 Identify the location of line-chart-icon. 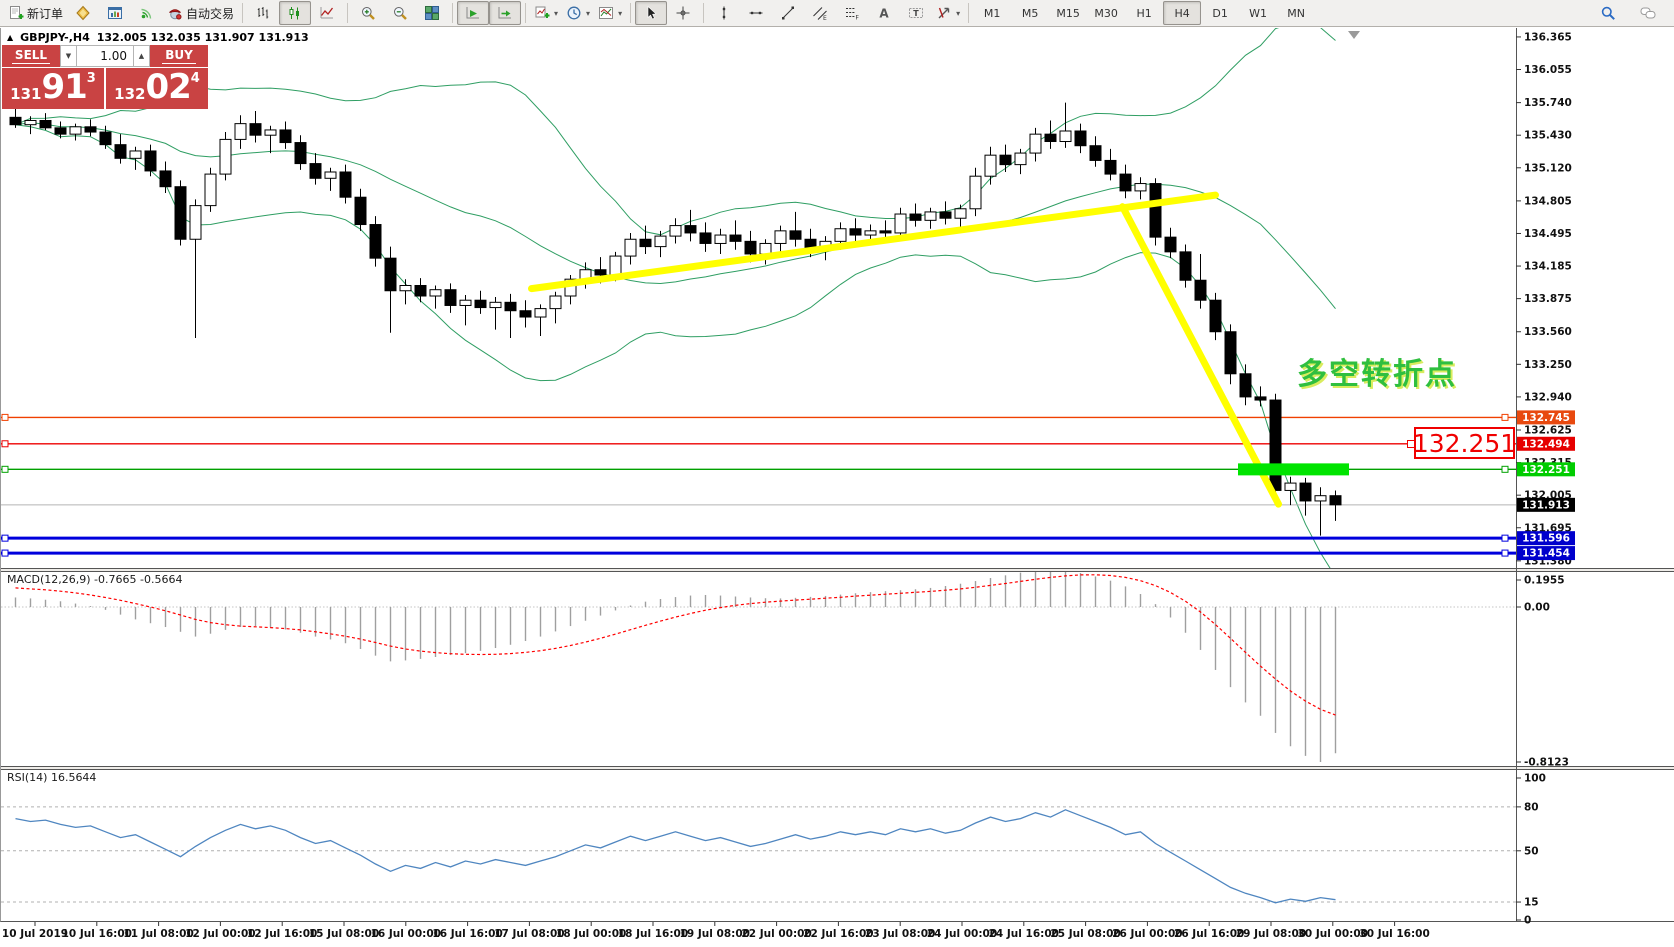
(327, 13).